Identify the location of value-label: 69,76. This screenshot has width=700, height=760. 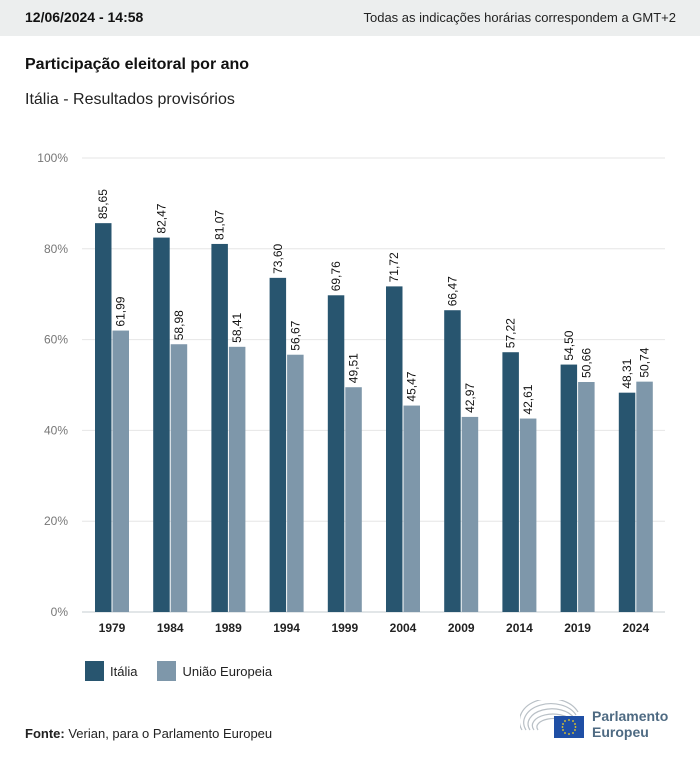
(336, 276).